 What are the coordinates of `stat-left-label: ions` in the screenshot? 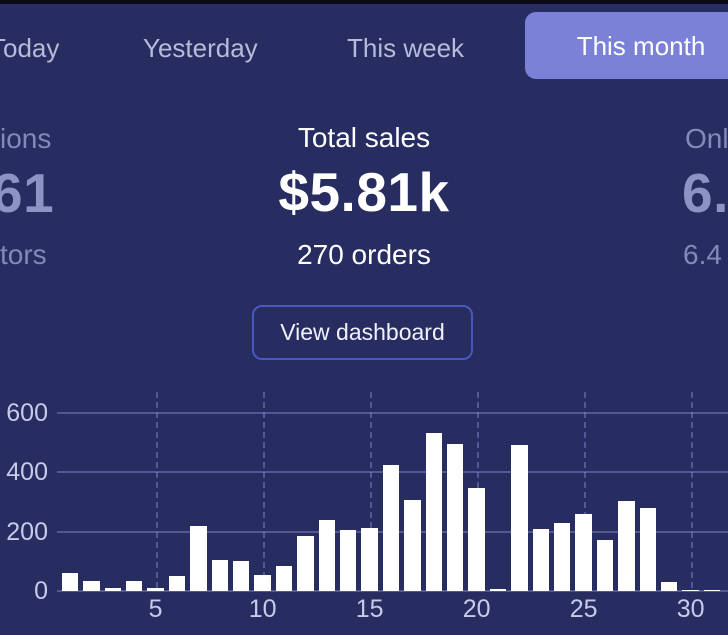 It's located at (26, 138).